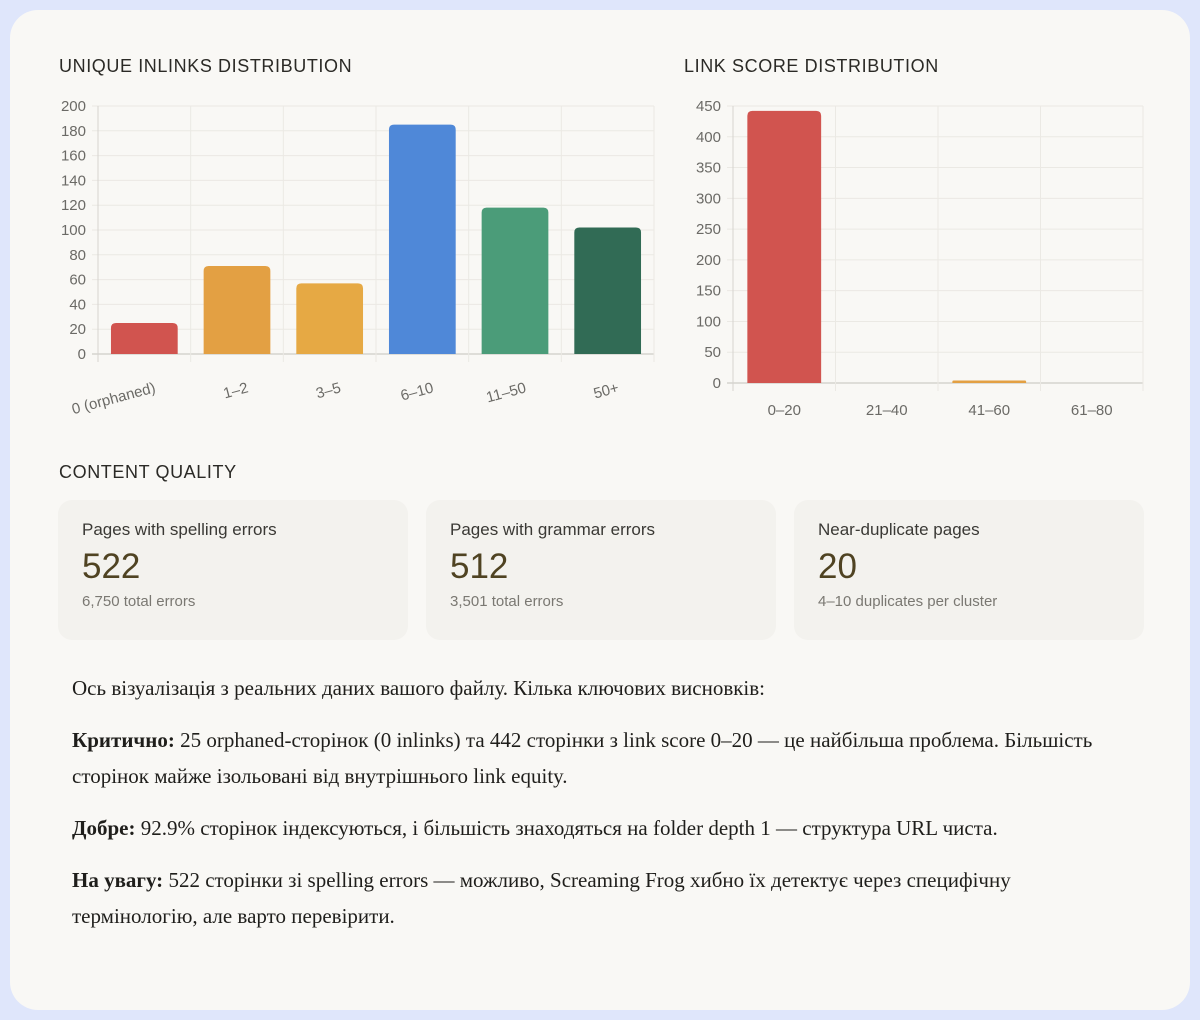 This screenshot has height=1020, width=1200. What do you see at coordinates (712, 352) in the screenshot?
I see `y-tick-label: 50` at bounding box center [712, 352].